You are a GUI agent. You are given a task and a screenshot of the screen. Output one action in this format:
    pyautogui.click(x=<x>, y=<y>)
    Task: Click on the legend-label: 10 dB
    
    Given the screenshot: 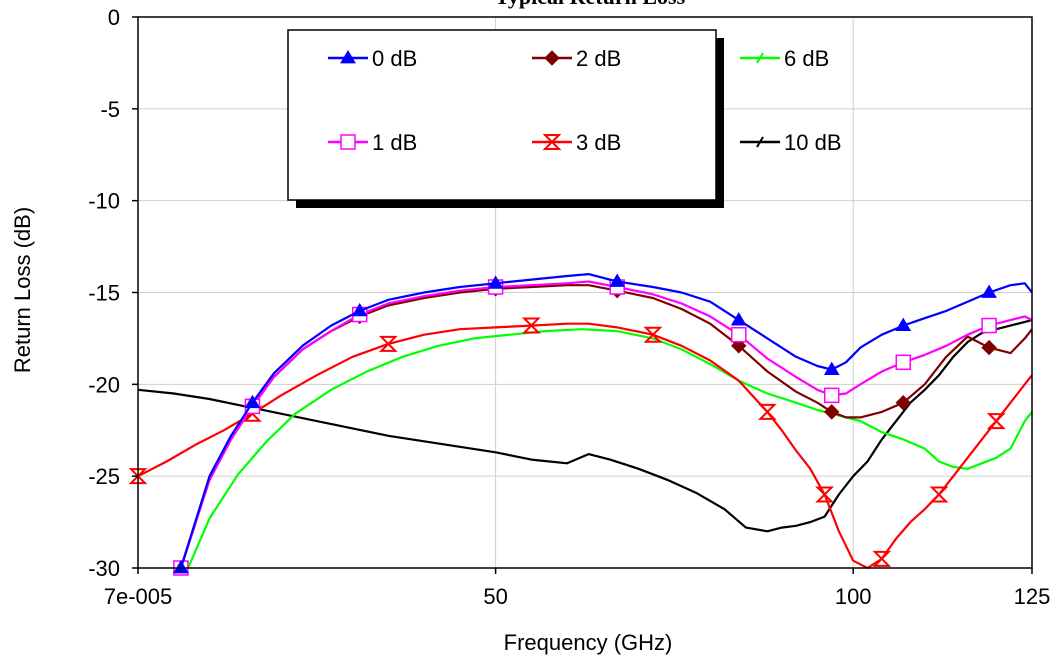 What is the action you would take?
    pyautogui.click(x=813, y=142)
    